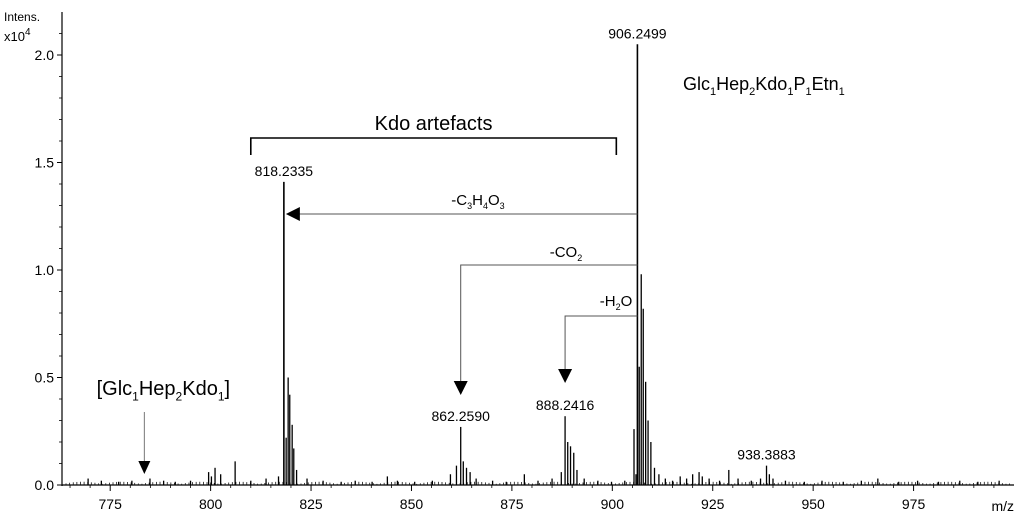 The width and height of the screenshot is (1024, 517). I want to click on loss-h2o-label: -H2O, so click(616, 302).